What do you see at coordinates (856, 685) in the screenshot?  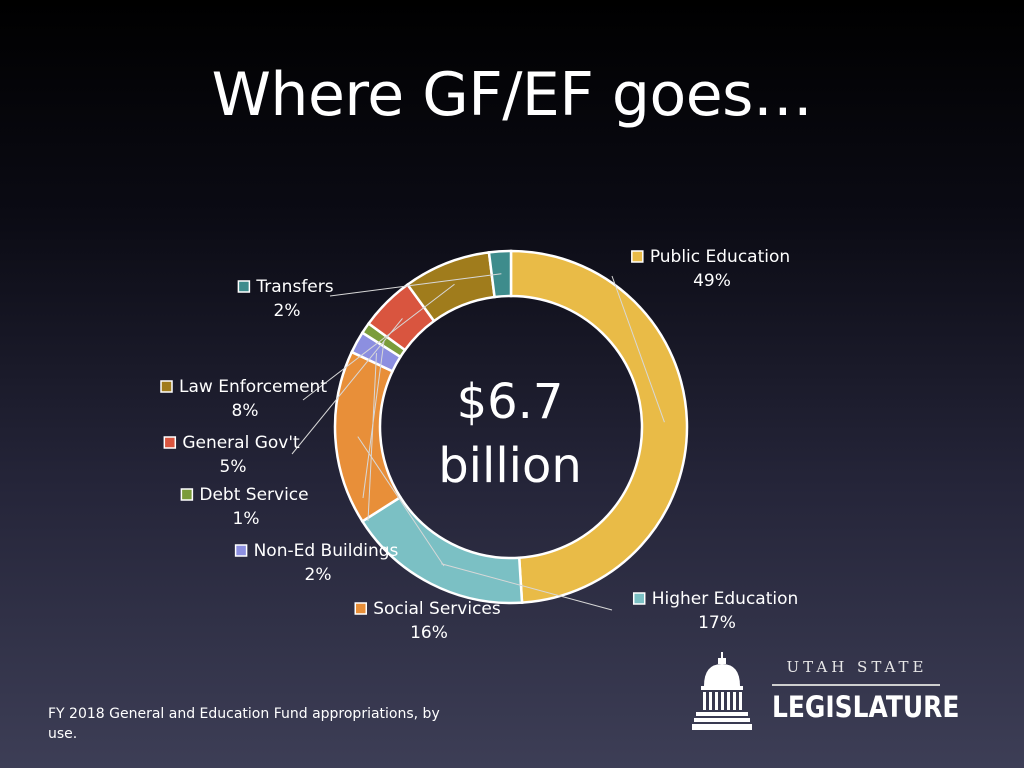 I see `logo-divider` at bounding box center [856, 685].